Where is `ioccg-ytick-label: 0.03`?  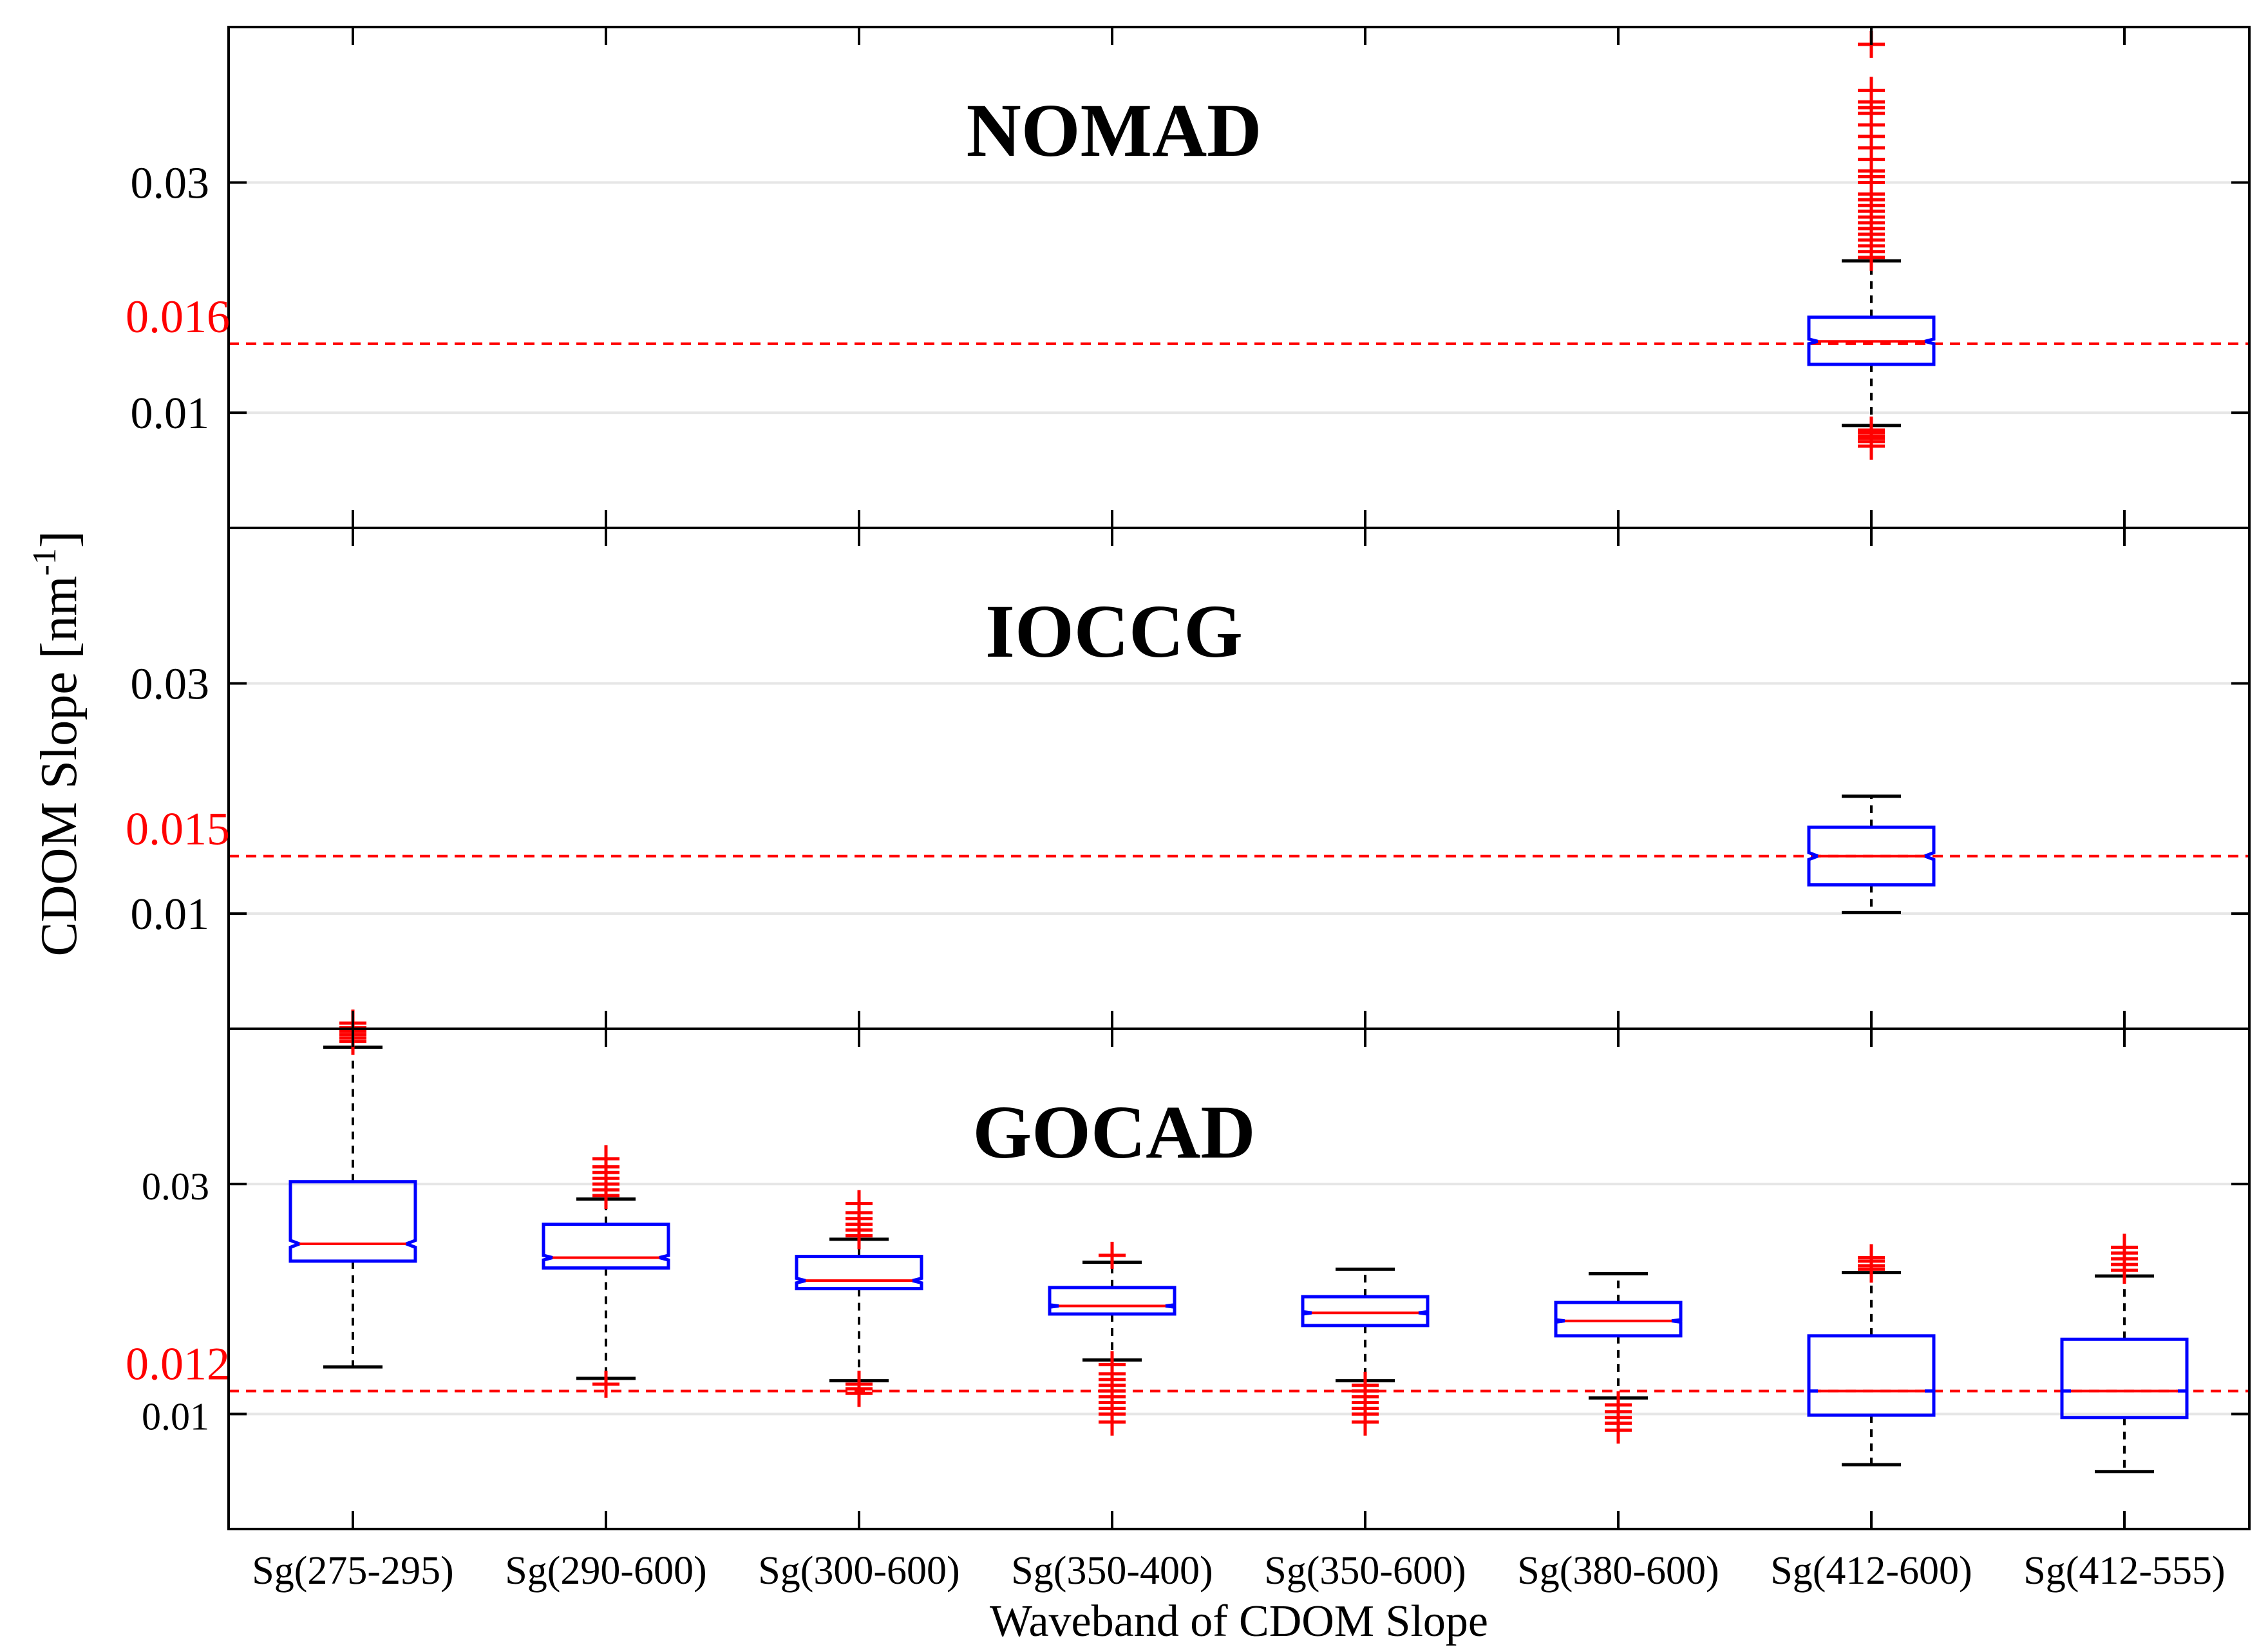 ioccg-ytick-label: 0.03 is located at coordinates (170, 684).